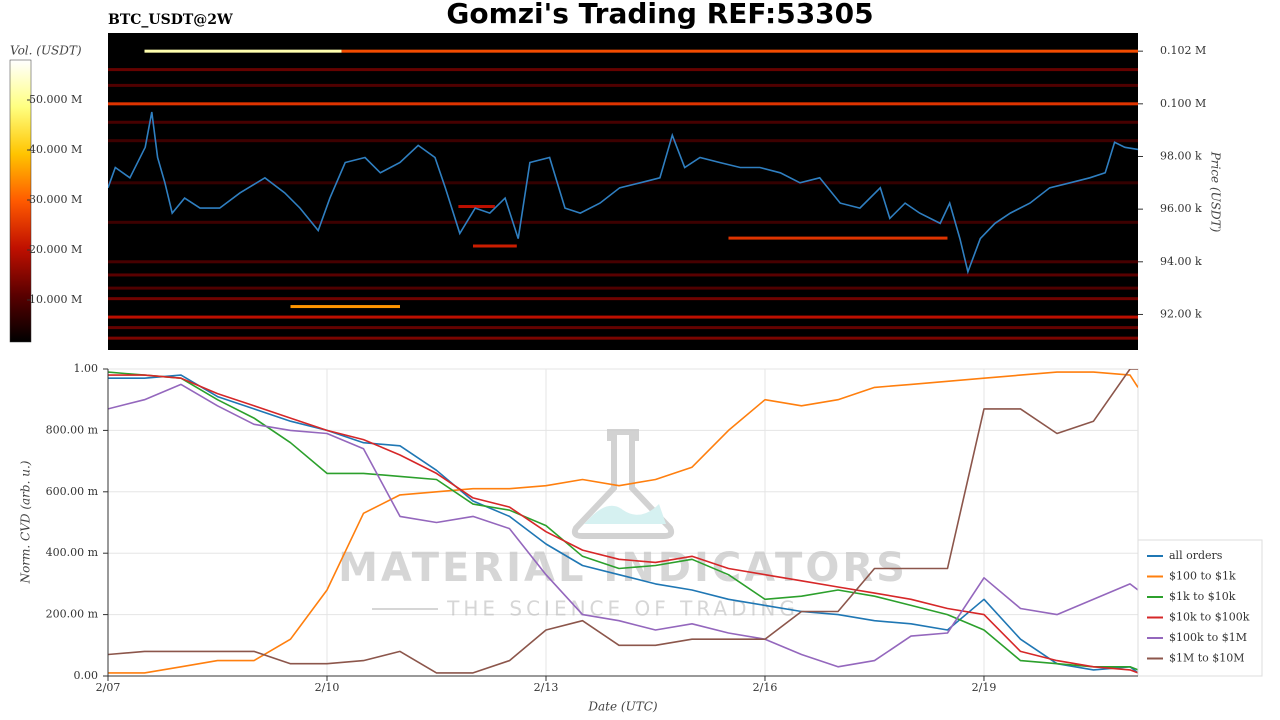  I want to click on x-tick-label: 2/16, so click(765, 687).